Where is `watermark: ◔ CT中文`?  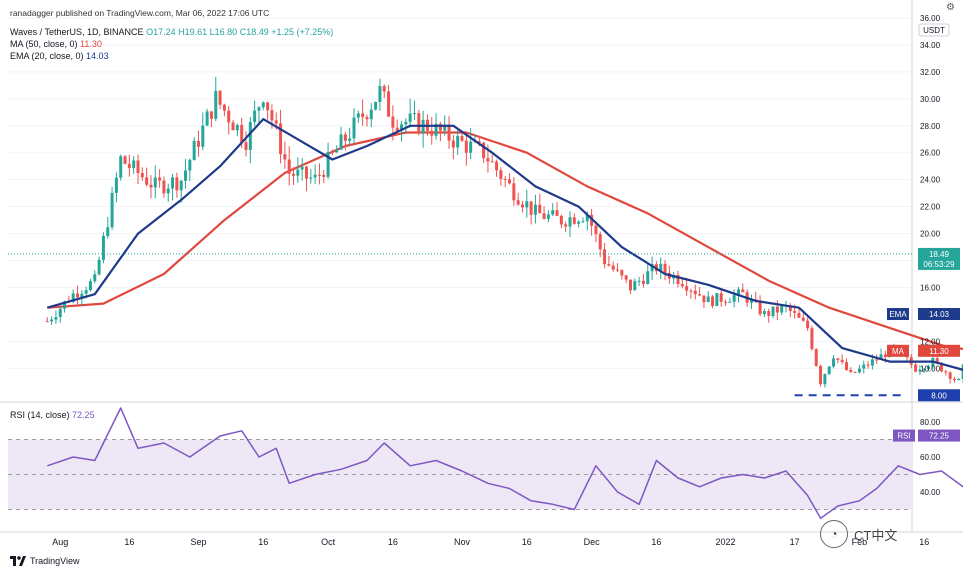 watermark: ◔ CT中文 is located at coordinates (858, 534).